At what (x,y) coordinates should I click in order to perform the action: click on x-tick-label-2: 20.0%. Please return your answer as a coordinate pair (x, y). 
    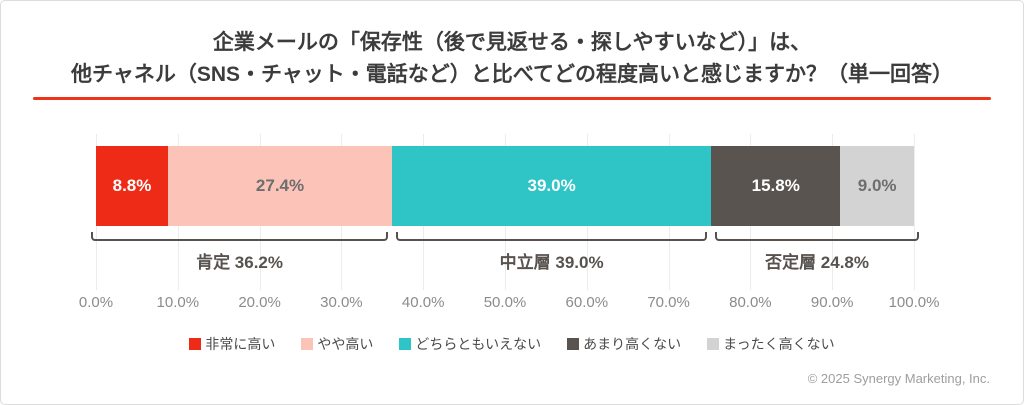
    Looking at the image, I should click on (259, 302).